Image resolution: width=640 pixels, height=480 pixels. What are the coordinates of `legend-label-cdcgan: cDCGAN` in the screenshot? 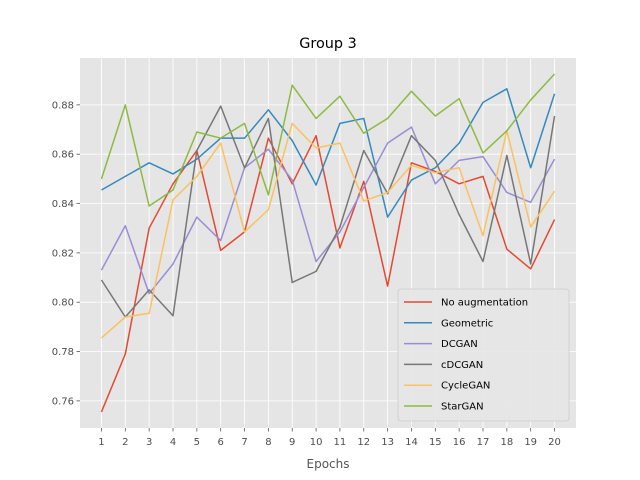 It's located at (462, 365).